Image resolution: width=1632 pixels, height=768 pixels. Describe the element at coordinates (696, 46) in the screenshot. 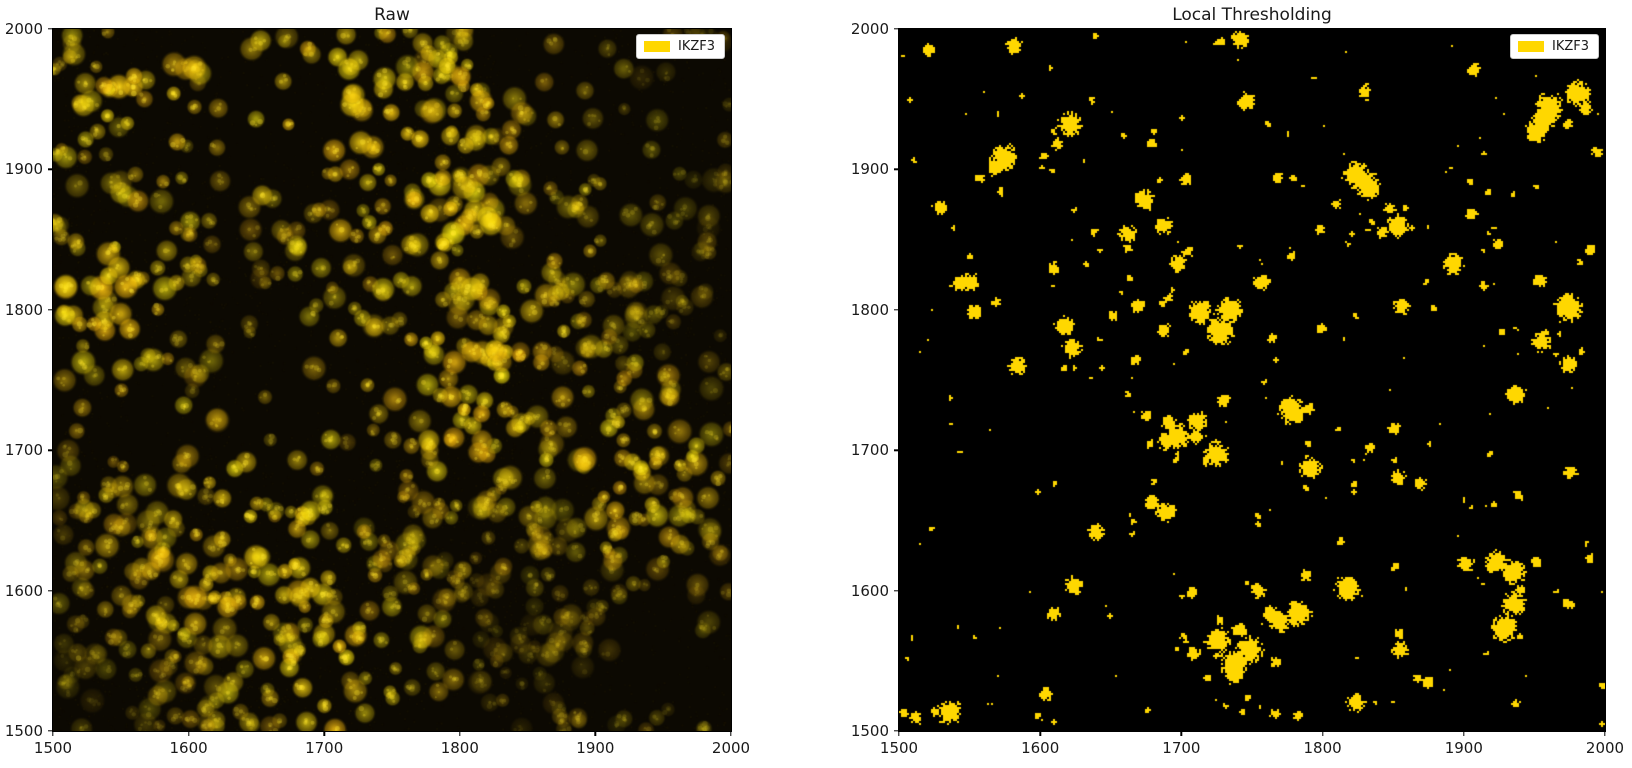

I see `legend-label-raw: IKZF3` at that location.